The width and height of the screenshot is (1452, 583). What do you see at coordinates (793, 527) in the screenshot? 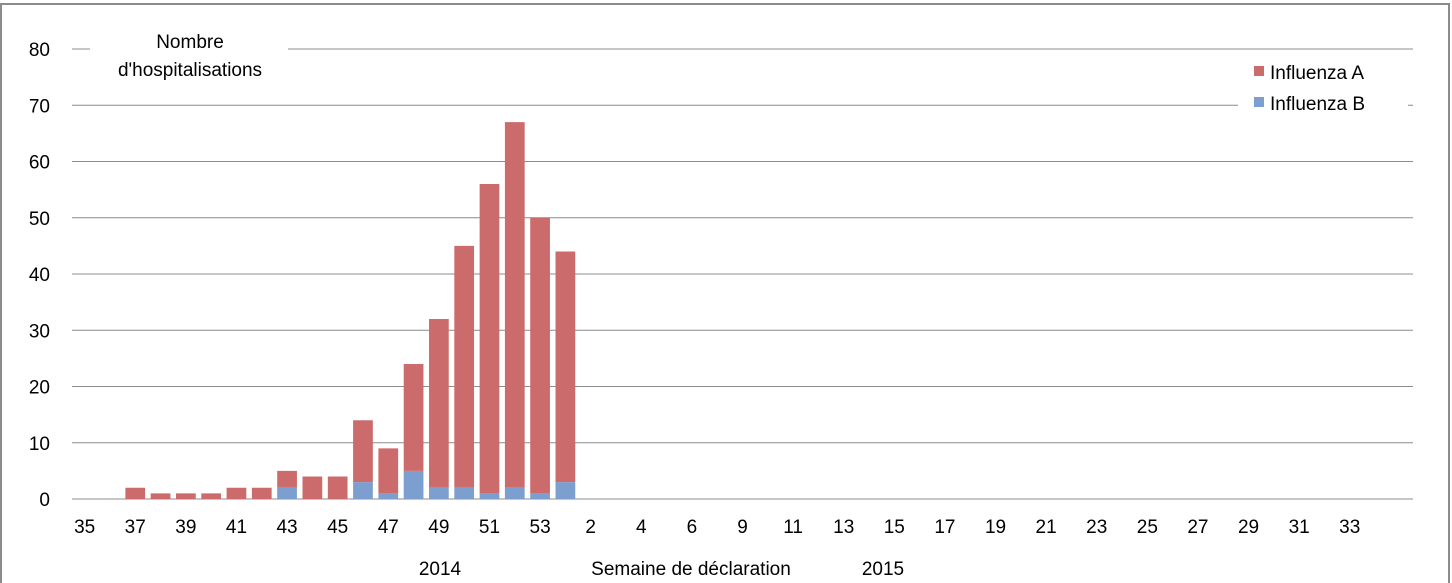
I see `x-tick-label: 11` at bounding box center [793, 527].